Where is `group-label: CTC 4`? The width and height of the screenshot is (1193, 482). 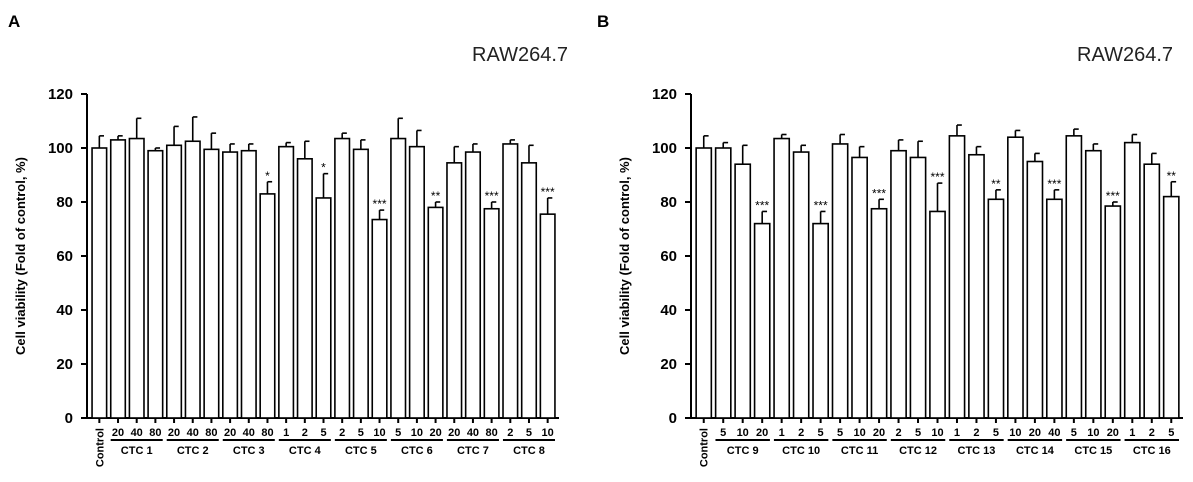 group-label: CTC 4 is located at coordinates (305, 451).